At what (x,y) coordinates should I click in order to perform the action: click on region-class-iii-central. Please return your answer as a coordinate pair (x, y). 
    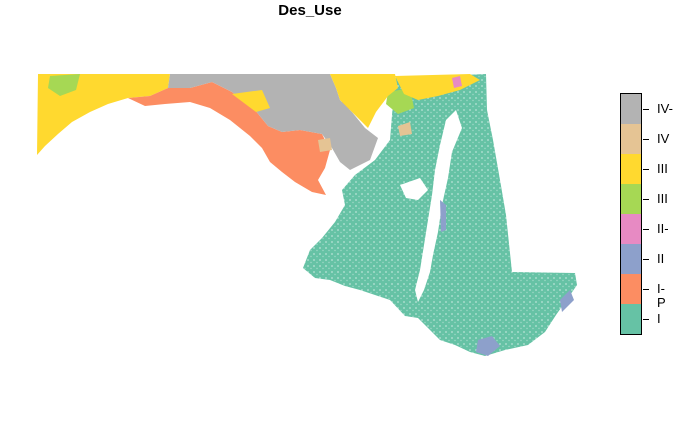
    Looking at the image, I should click on (364, 101).